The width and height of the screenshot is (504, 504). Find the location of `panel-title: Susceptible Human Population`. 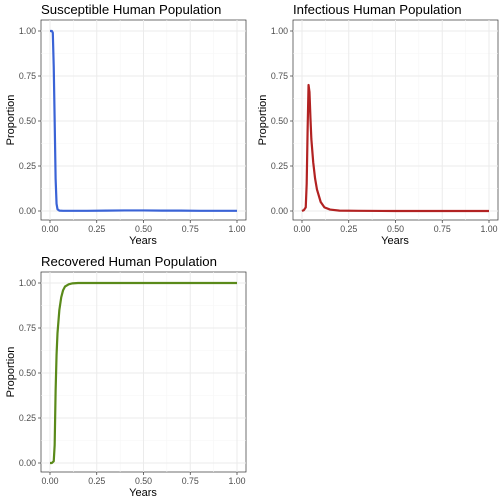

panel-title: Susceptible Human Population is located at coordinates (131, 9).